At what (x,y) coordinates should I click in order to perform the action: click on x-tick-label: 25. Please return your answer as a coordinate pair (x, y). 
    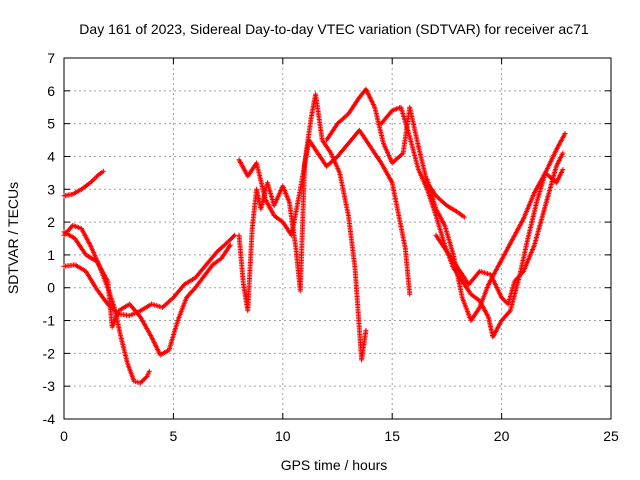
    Looking at the image, I should click on (611, 436).